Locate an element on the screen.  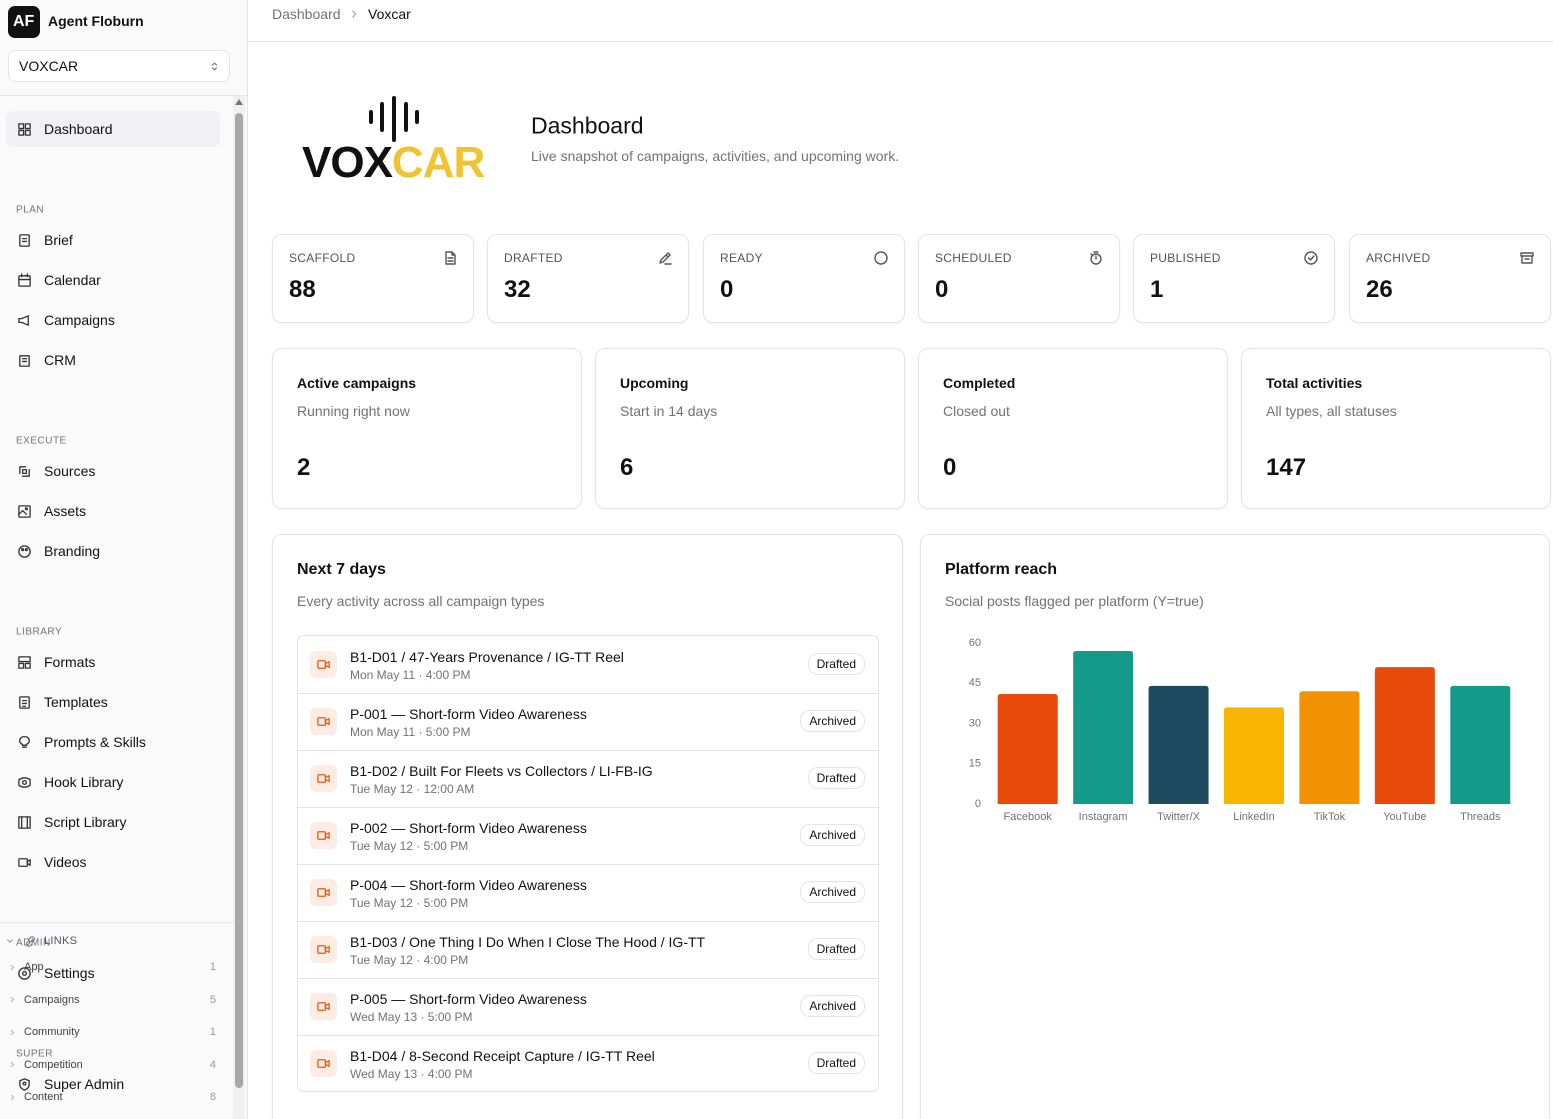
nav-item: Dashboard is located at coordinates (78, 129).